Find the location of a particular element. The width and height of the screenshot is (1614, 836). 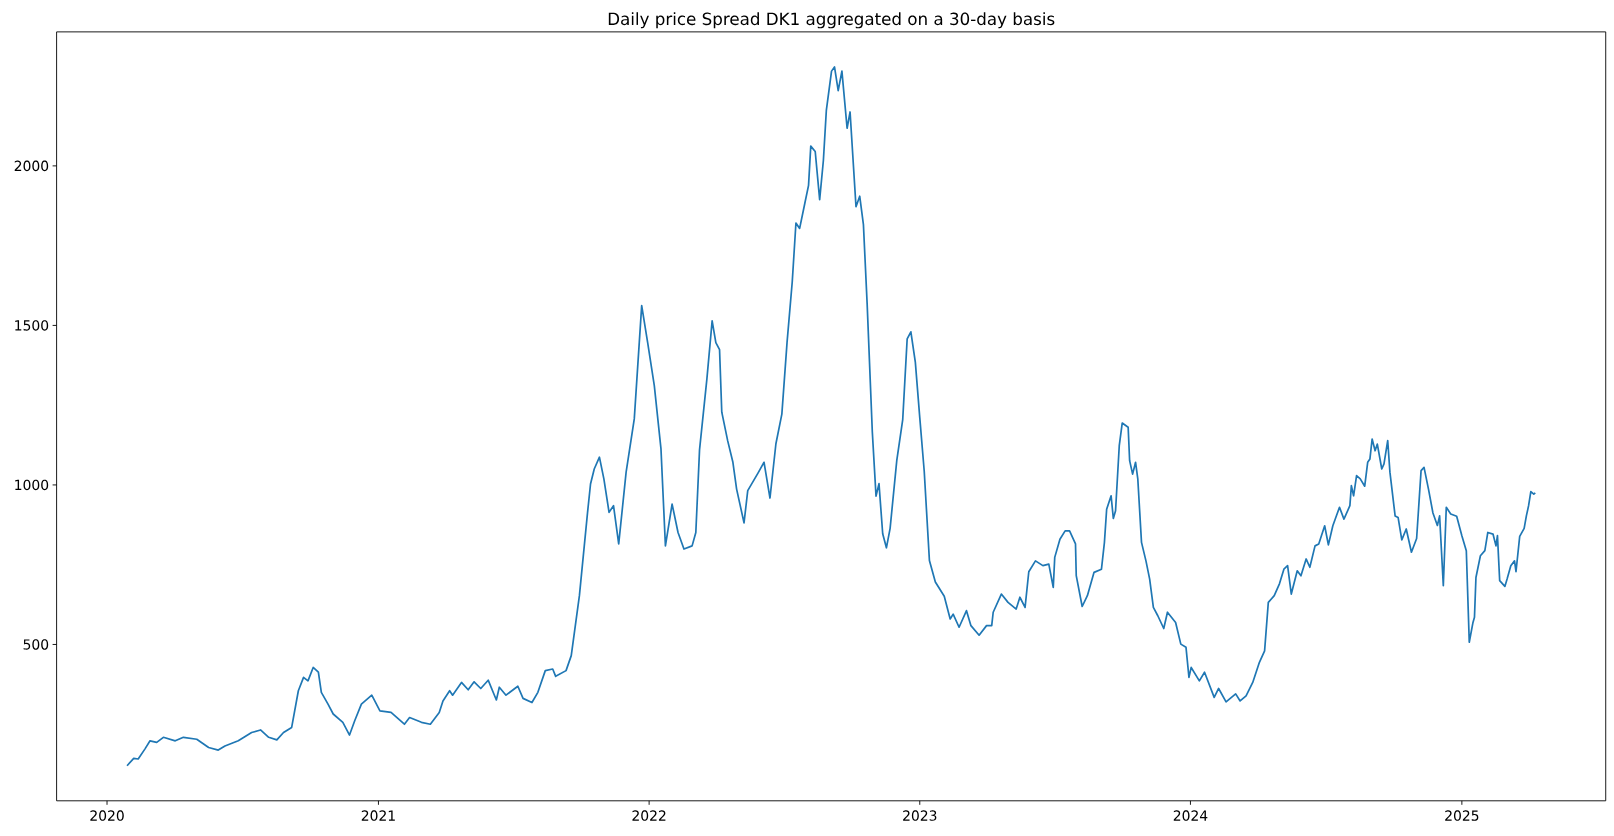

x-tick-label: 2023 is located at coordinates (920, 815).